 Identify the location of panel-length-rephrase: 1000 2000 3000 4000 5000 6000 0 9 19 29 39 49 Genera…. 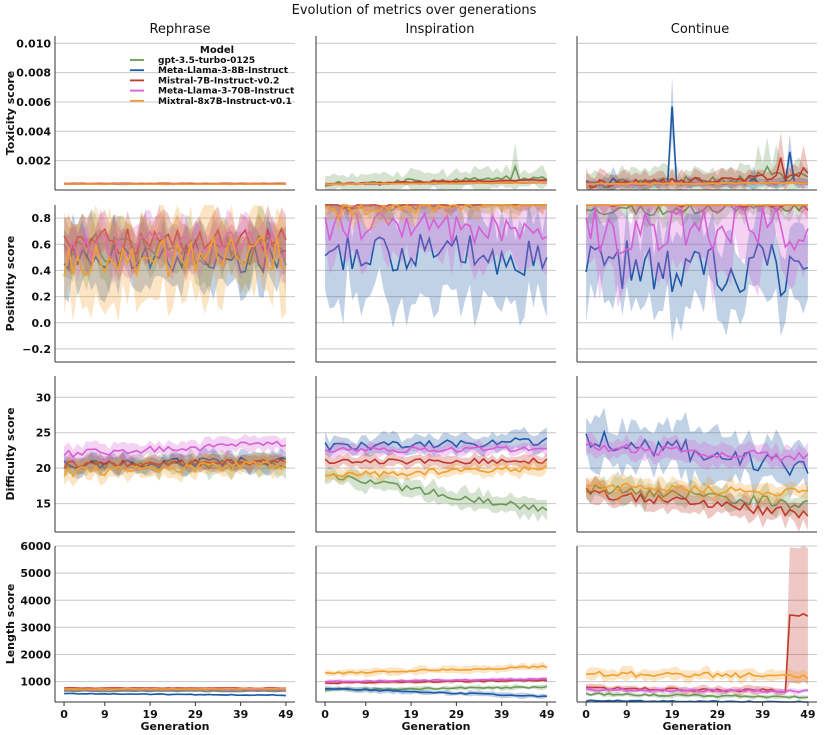
(157, 636).